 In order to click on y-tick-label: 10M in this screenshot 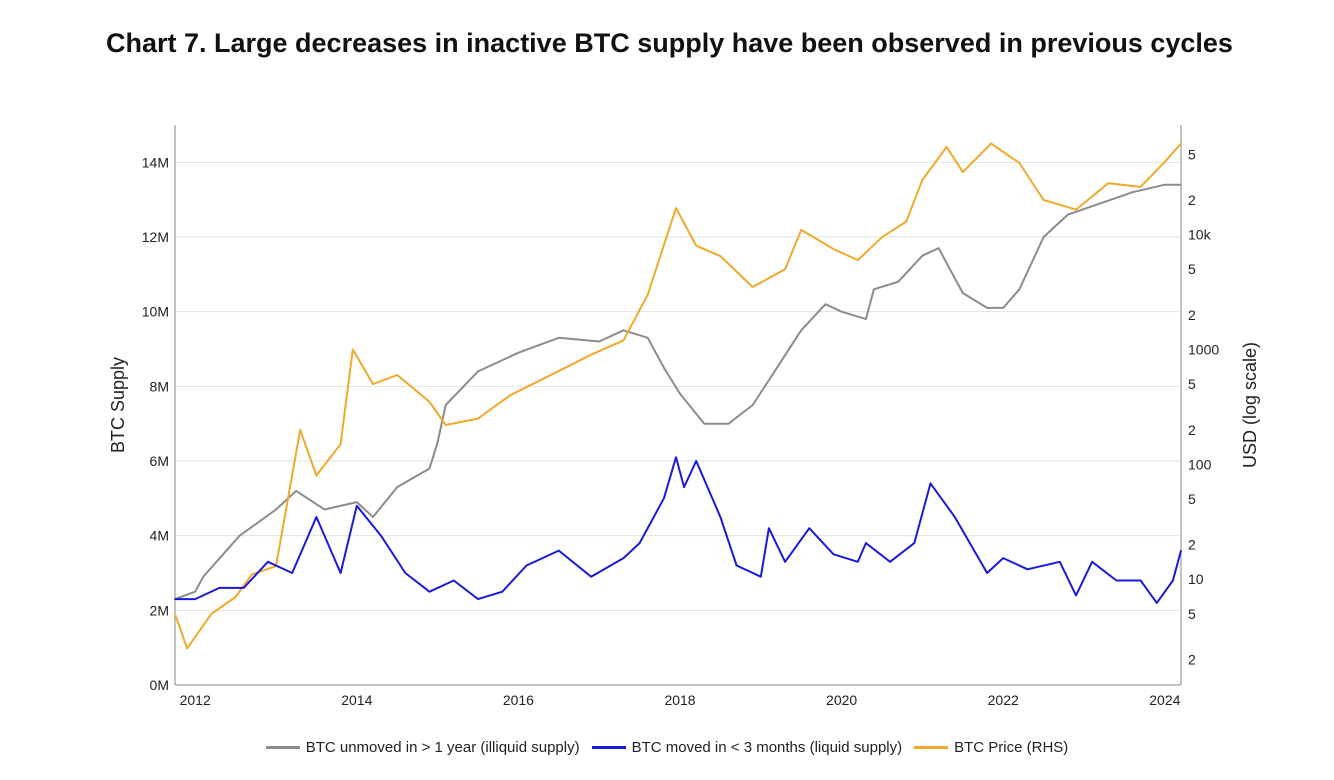, I will do `click(155, 312)`.